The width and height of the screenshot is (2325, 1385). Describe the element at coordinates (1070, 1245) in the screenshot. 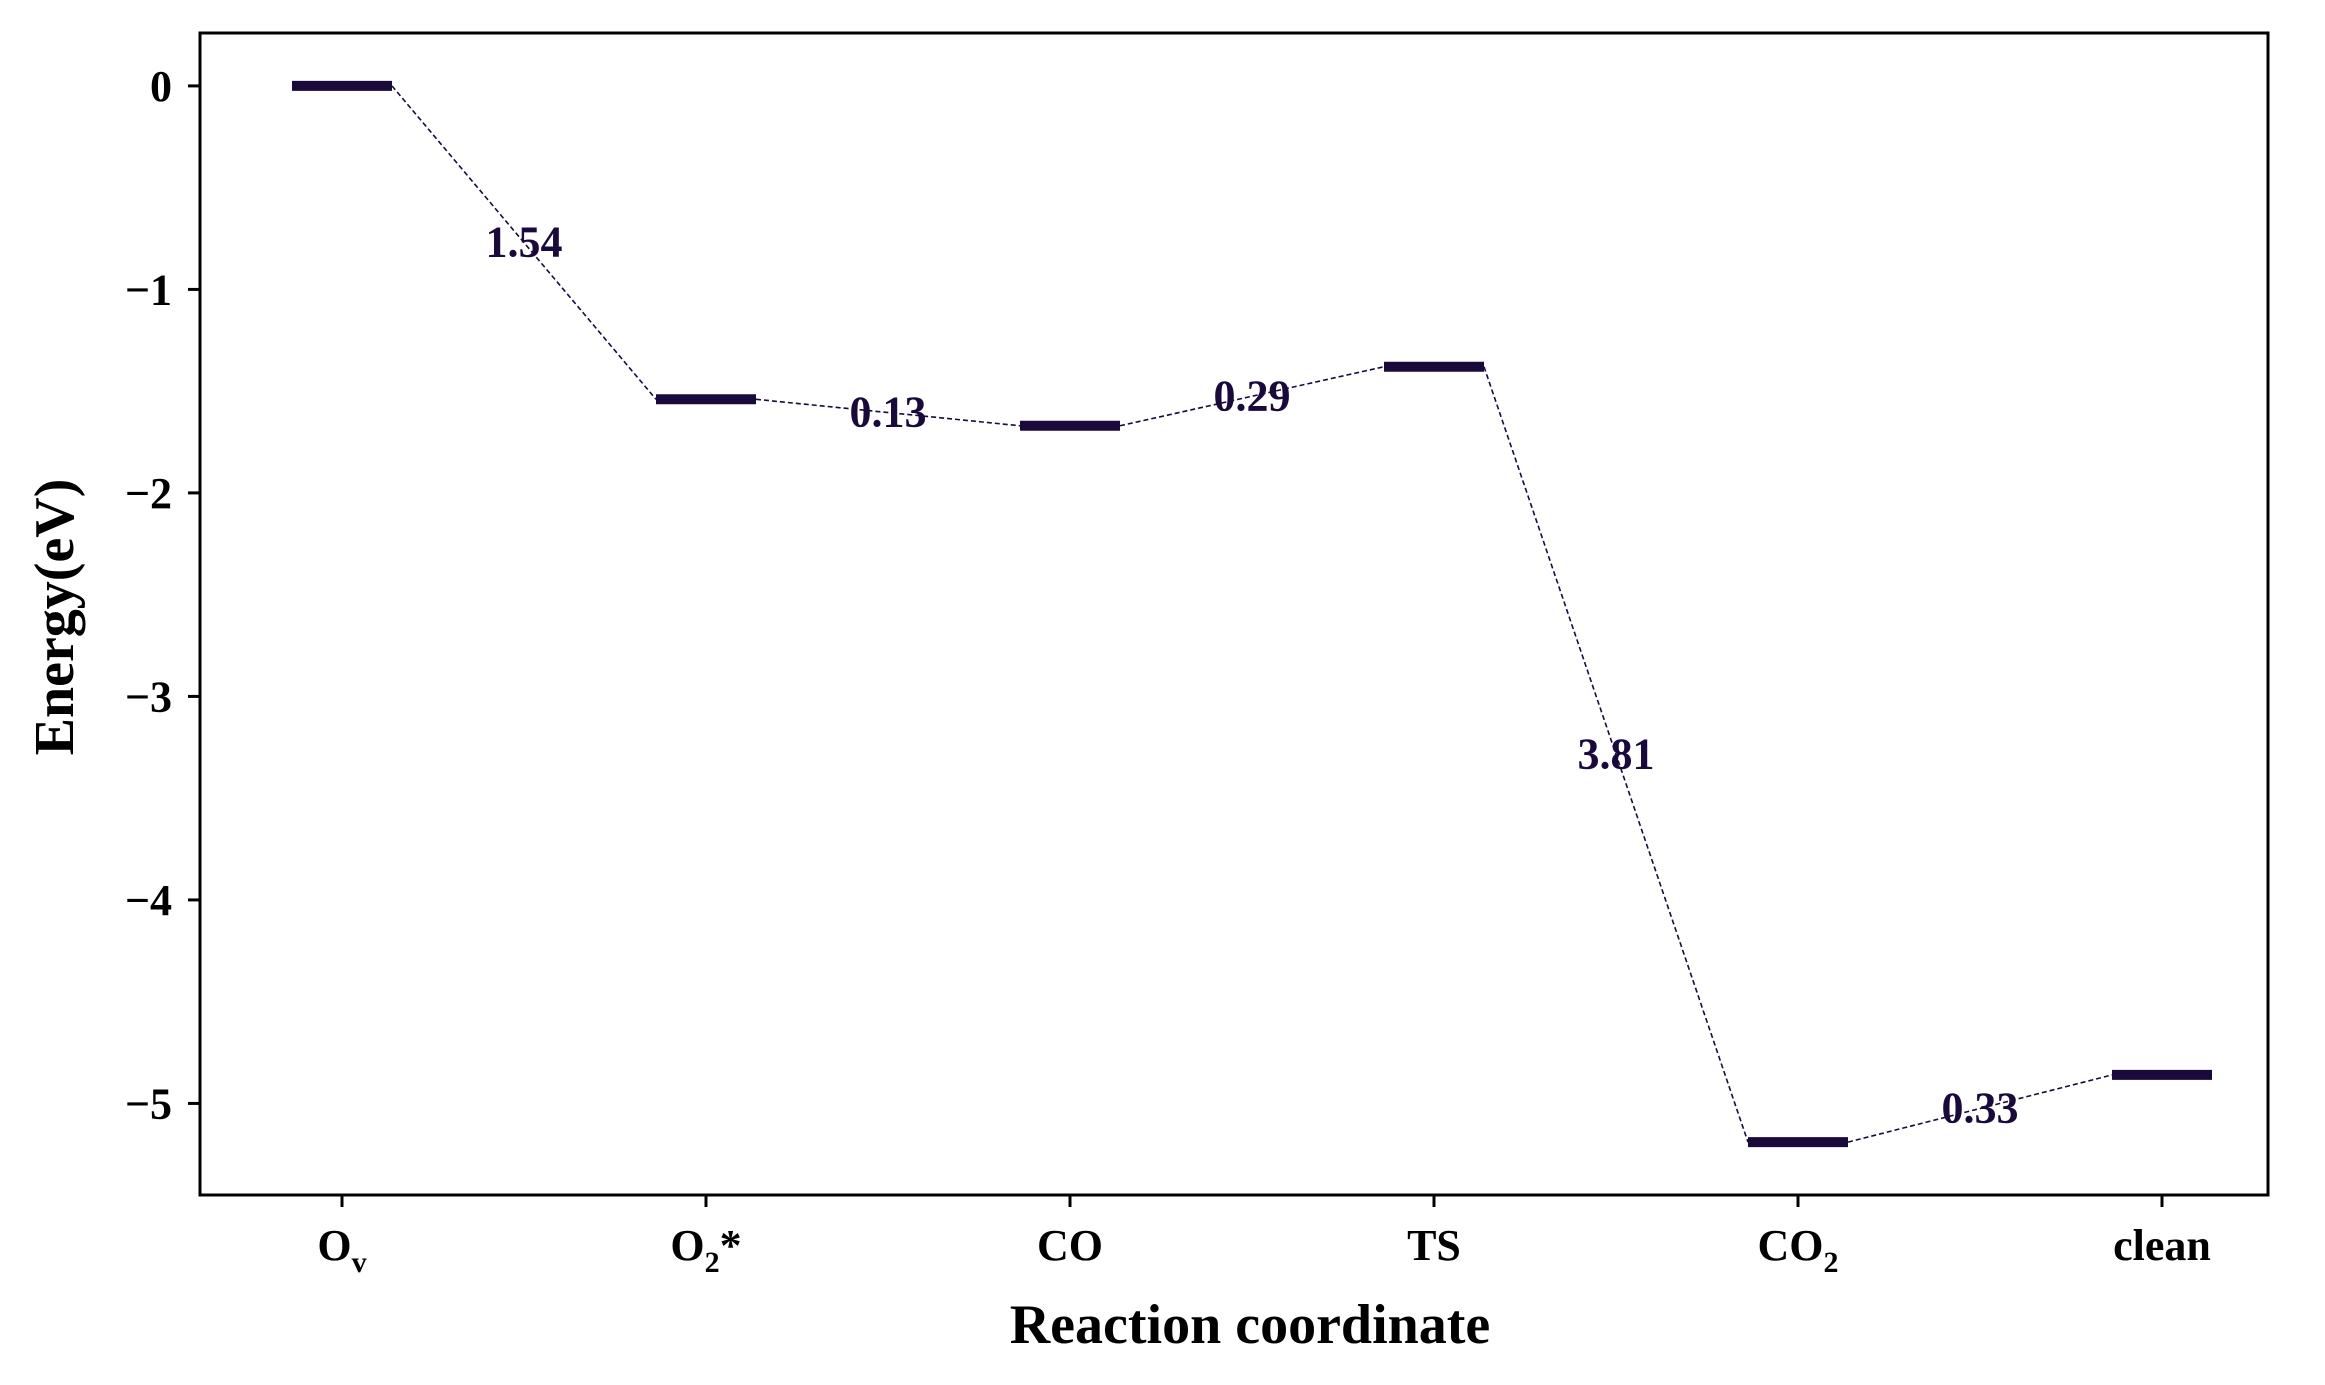

I see `x-tick-label: CO` at that location.